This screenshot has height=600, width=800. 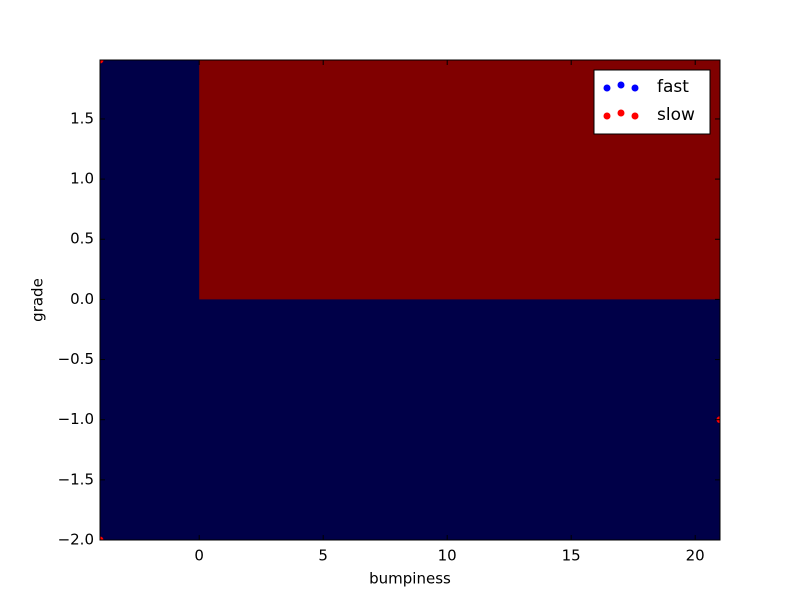 I want to click on y-tick-label: −1.0, so click(x=76, y=419).